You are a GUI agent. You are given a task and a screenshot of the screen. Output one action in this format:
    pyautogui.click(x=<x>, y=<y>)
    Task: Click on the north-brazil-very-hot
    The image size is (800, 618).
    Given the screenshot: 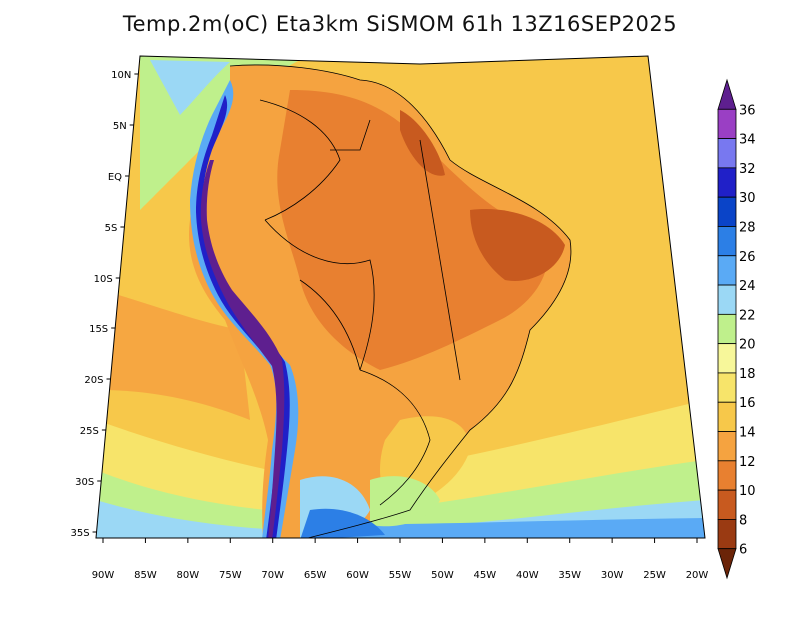 What is the action you would take?
    pyautogui.click(x=422, y=143)
    